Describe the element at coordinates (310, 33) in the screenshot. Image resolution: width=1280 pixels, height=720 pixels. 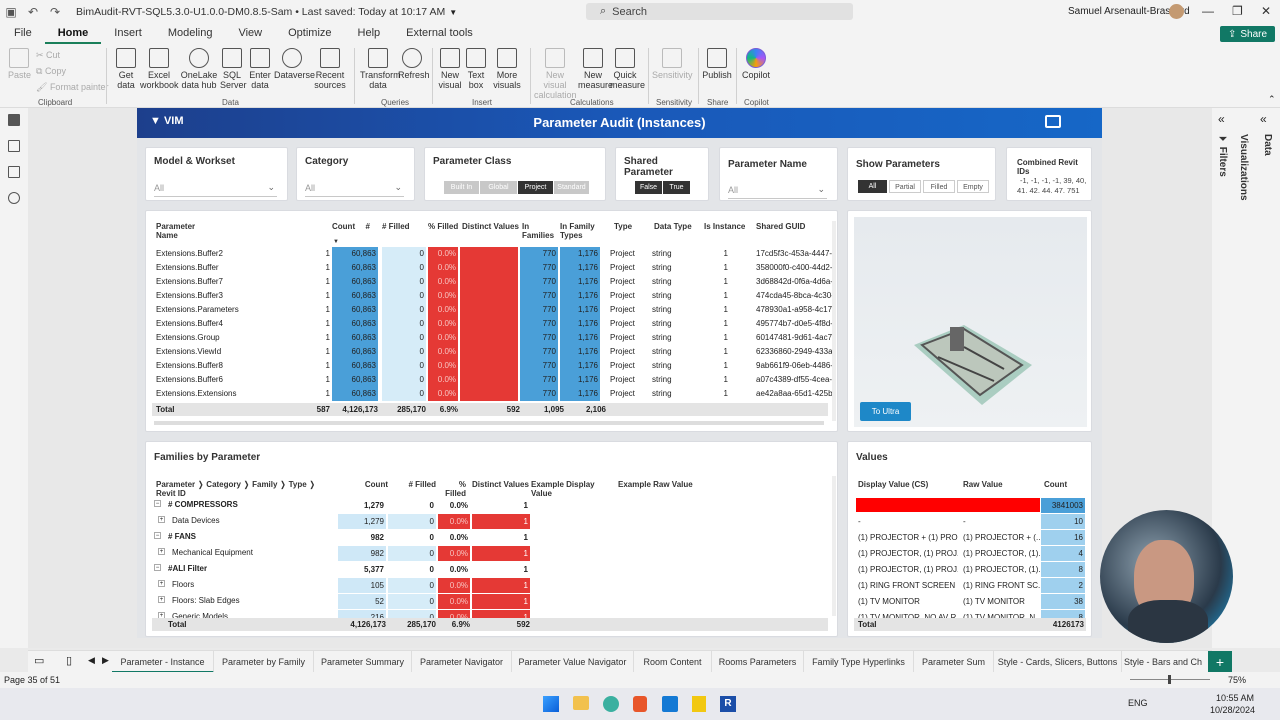
I see `menu-optimize: Optimize` at that location.